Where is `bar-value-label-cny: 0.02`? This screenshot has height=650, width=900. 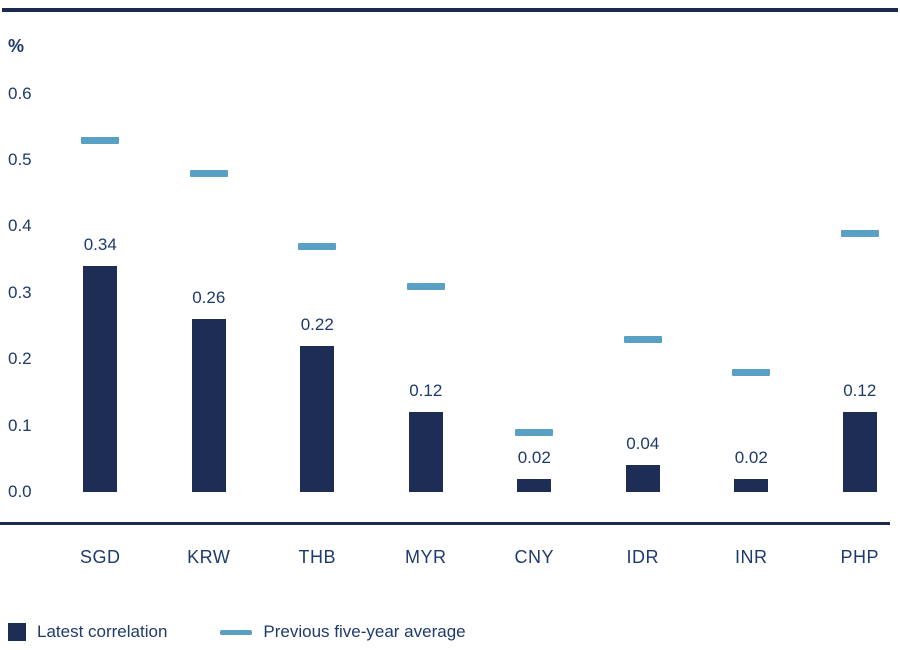 bar-value-label-cny: 0.02 is located at coordinates (534, 457).